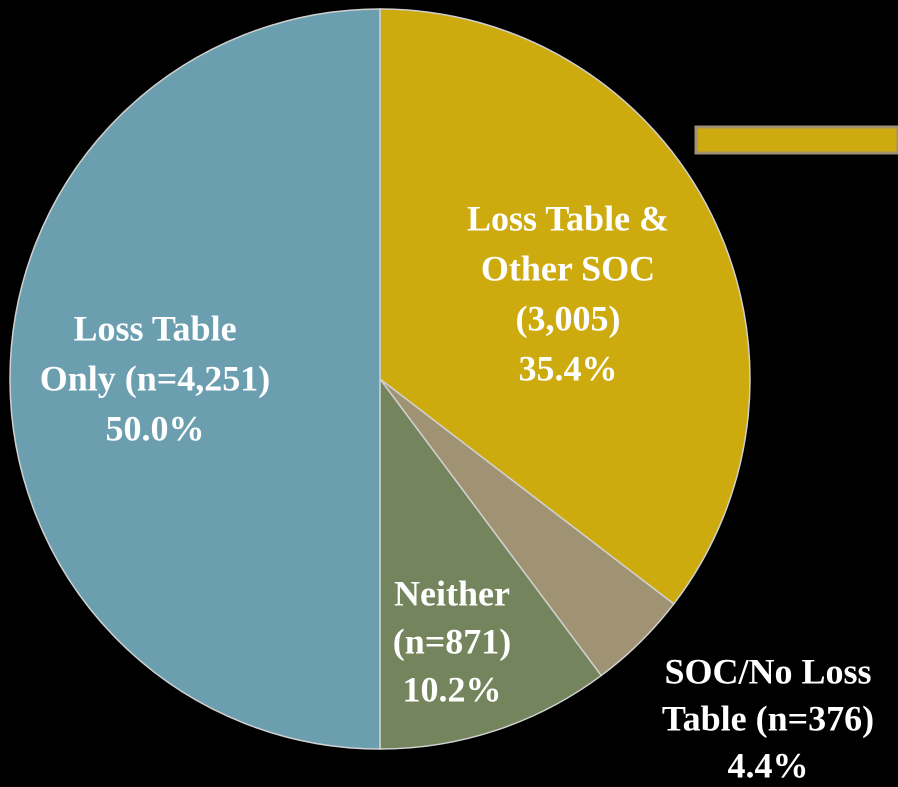 This screenshot has height=787, width=898. I want to click on slice-label: Other SOC, so click(568, 268).